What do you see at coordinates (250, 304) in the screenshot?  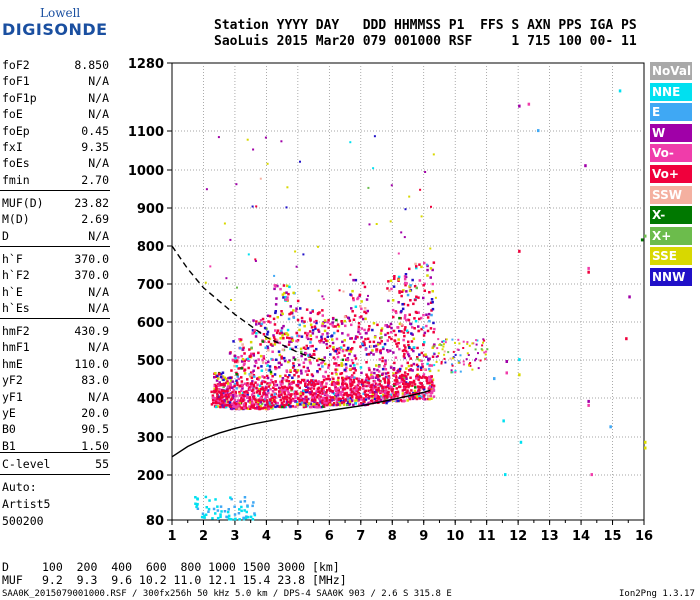 I see `profile-dashed-line` at bounding box center [250, 304].